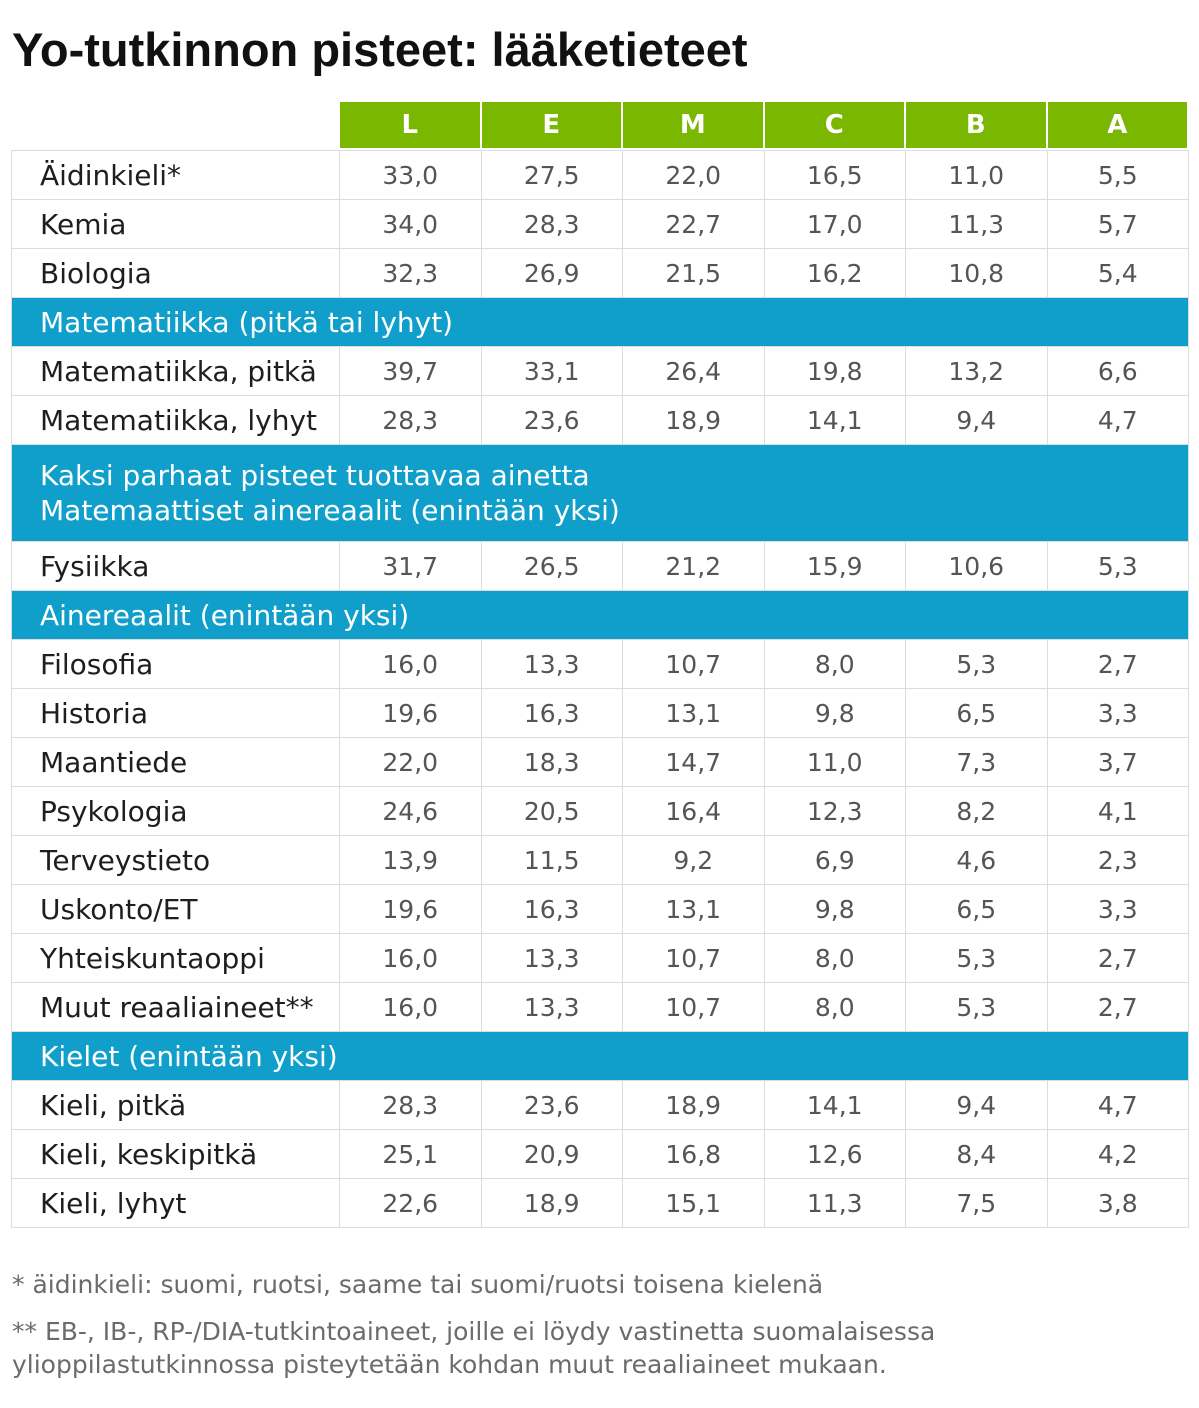  Describe the element at coordinates (179, 420) in the screenshot. I see `subject-label: Matematiikka, lyhyt` at that location.